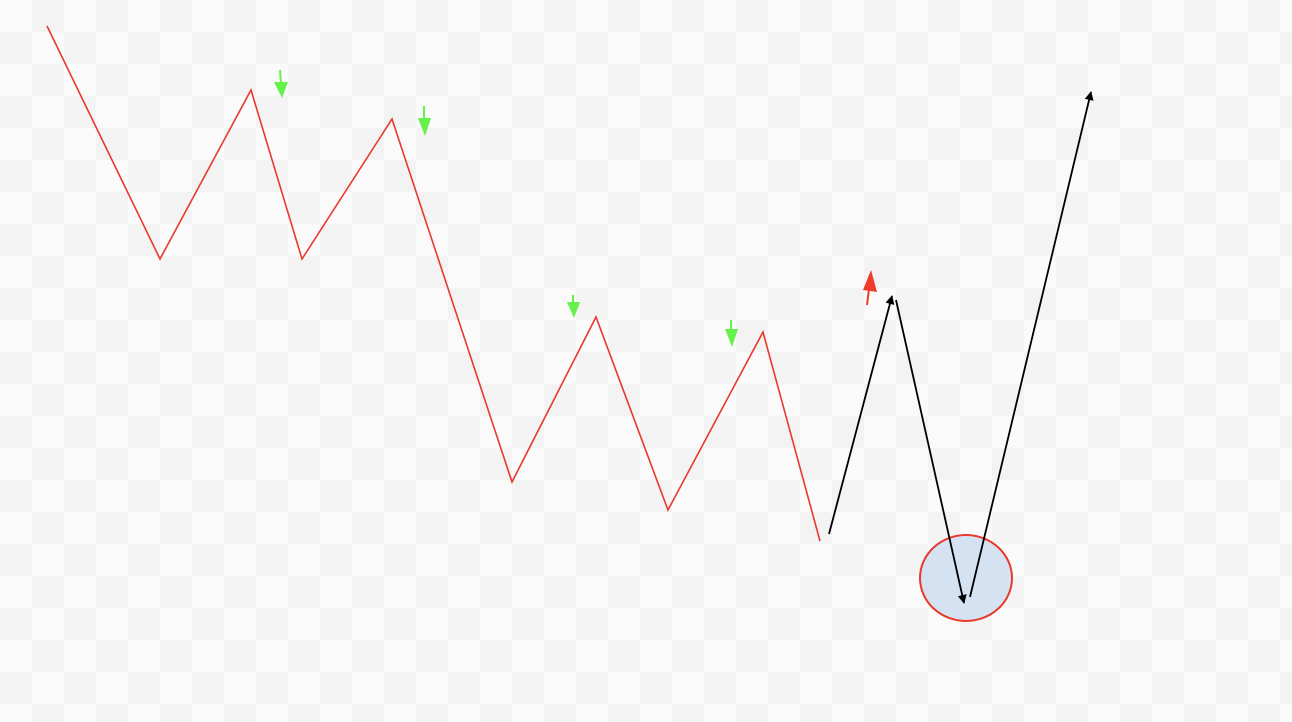 Image resolution: width=1292 pixels, height=722 pixels. What do you see at coordinates (966, 578) in the screenshot?
I see `low-highlight-circle` at bounding box center [966, 578].